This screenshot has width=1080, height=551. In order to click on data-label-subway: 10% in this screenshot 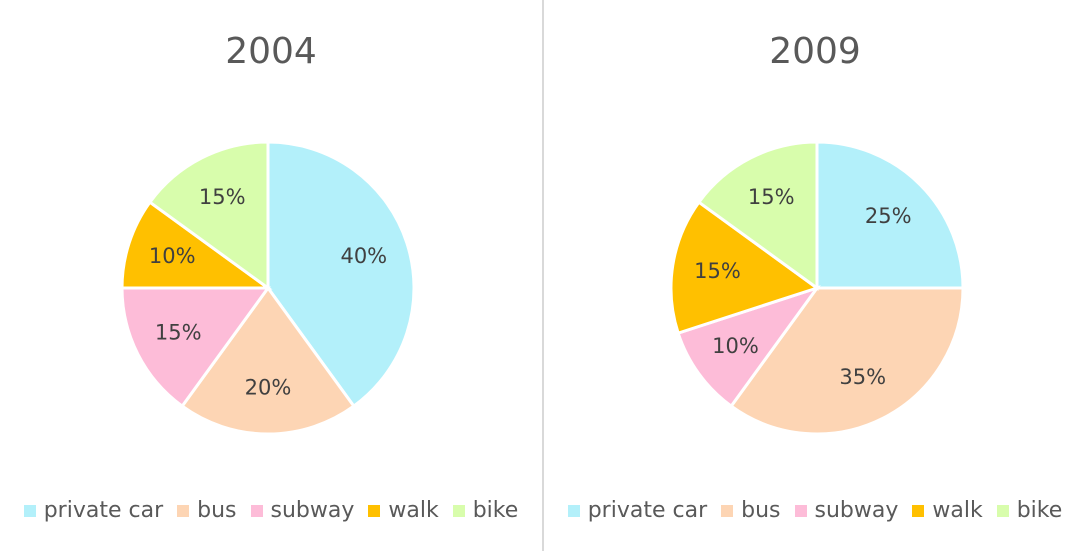, I will do `click(735, 346)`.